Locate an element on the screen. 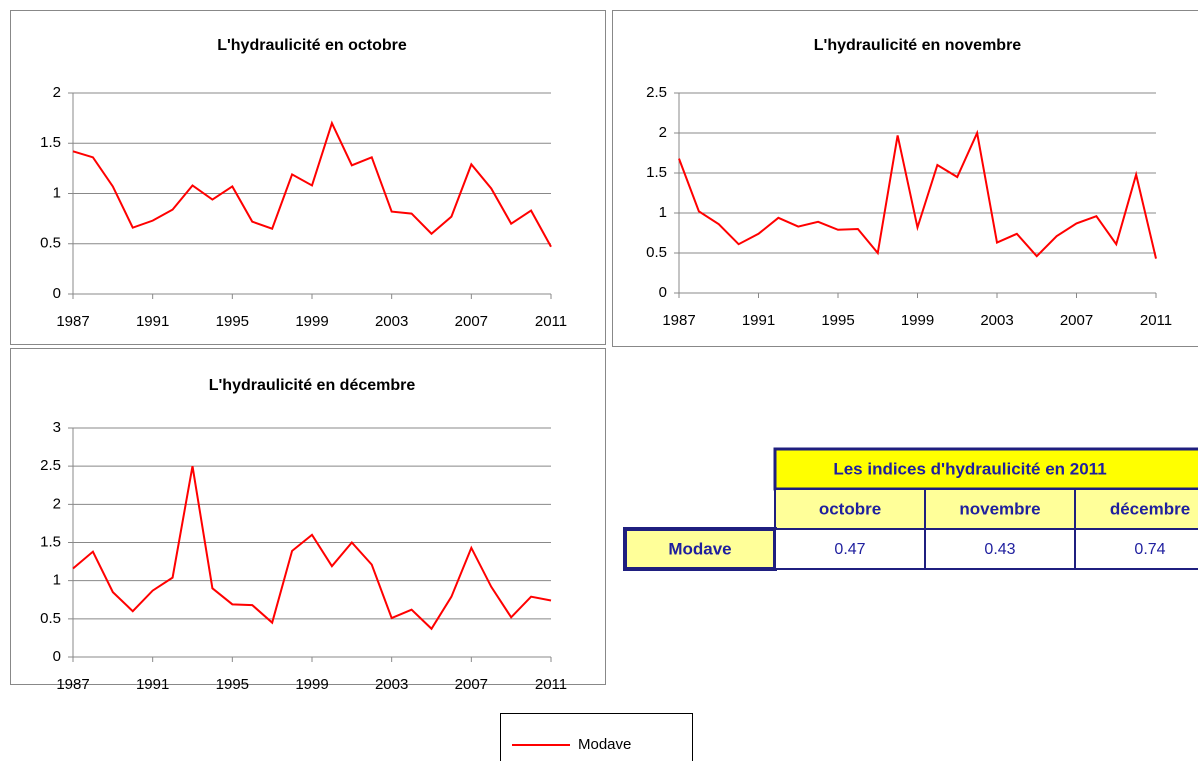 The image size is (1198, 761). table-value: 0.47 is located at coordinates (849, 549).